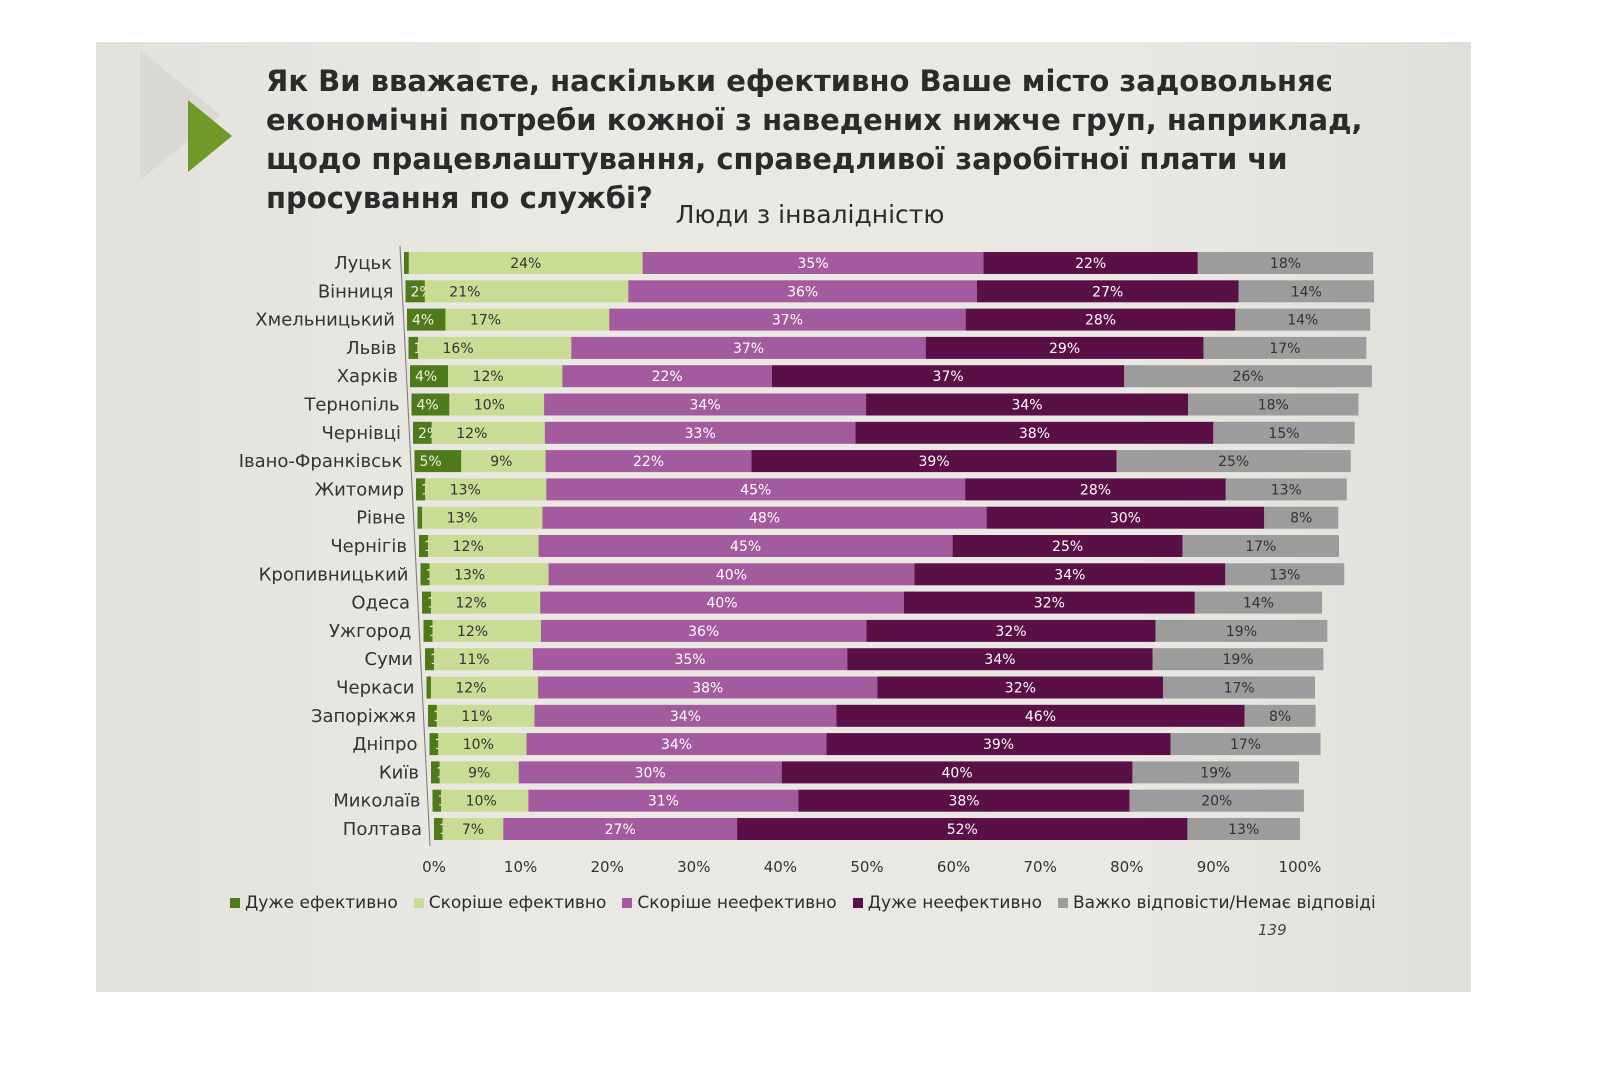 The height and width of the screenshot is (1065, 1600). I want to click on category-label: Кропивницький, so click(334, 574).